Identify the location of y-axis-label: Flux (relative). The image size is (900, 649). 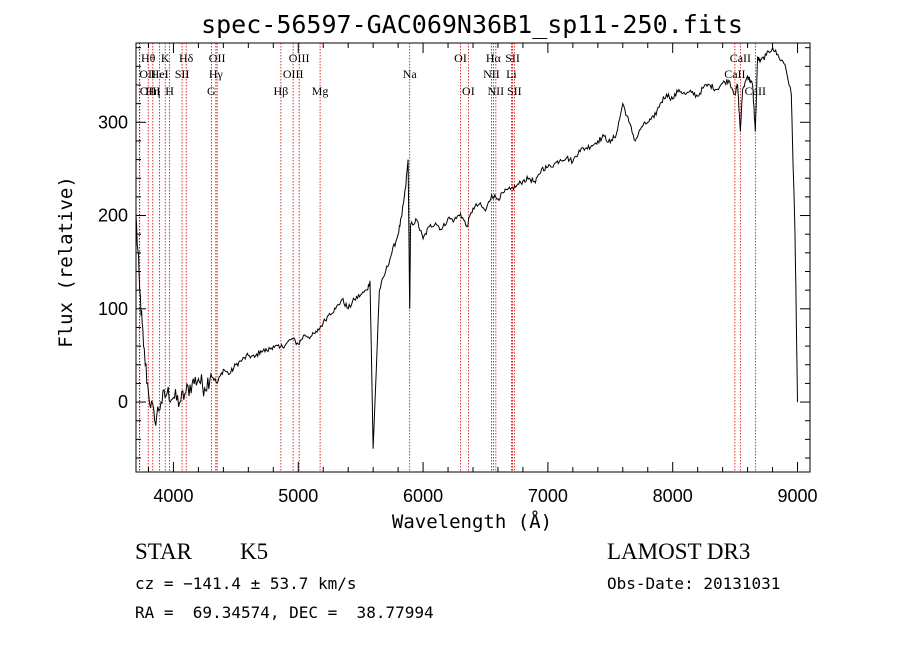
(66, 262).